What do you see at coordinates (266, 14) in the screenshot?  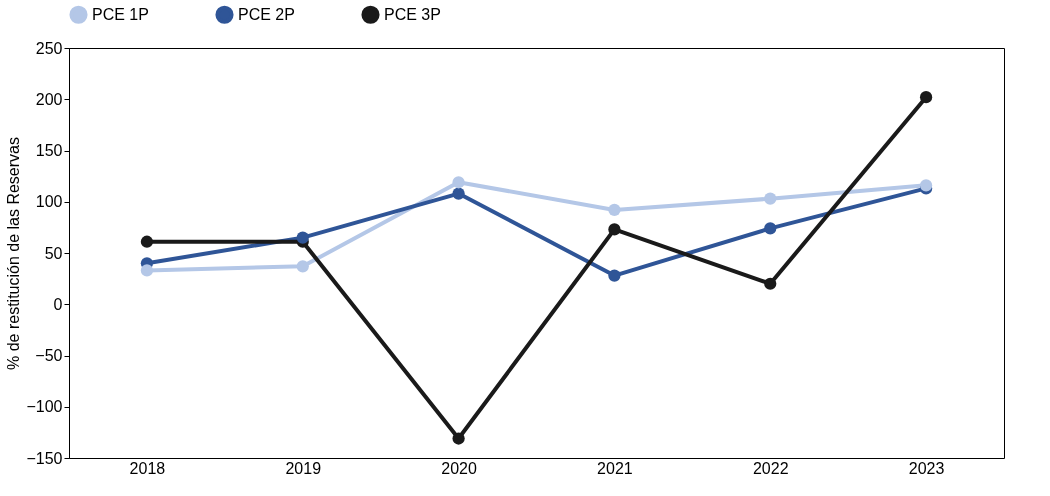 I see `legend-label: PCE 2P` at bounding box center [266, 14].